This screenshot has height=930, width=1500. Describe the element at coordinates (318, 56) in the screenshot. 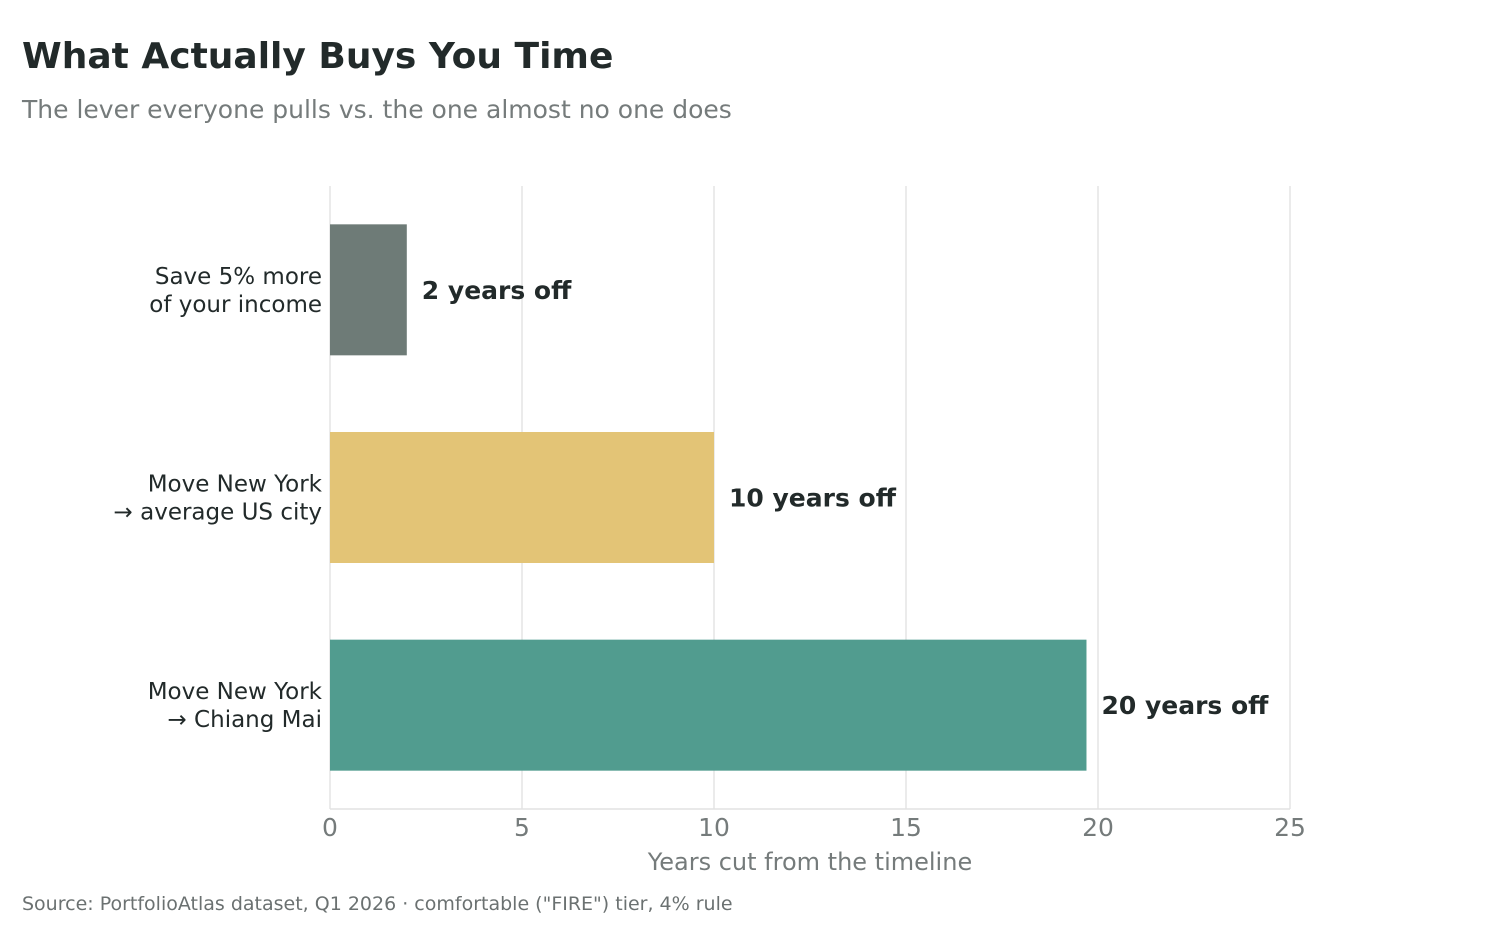

I see `chart-title: What Actually Buys You Time` at that location.